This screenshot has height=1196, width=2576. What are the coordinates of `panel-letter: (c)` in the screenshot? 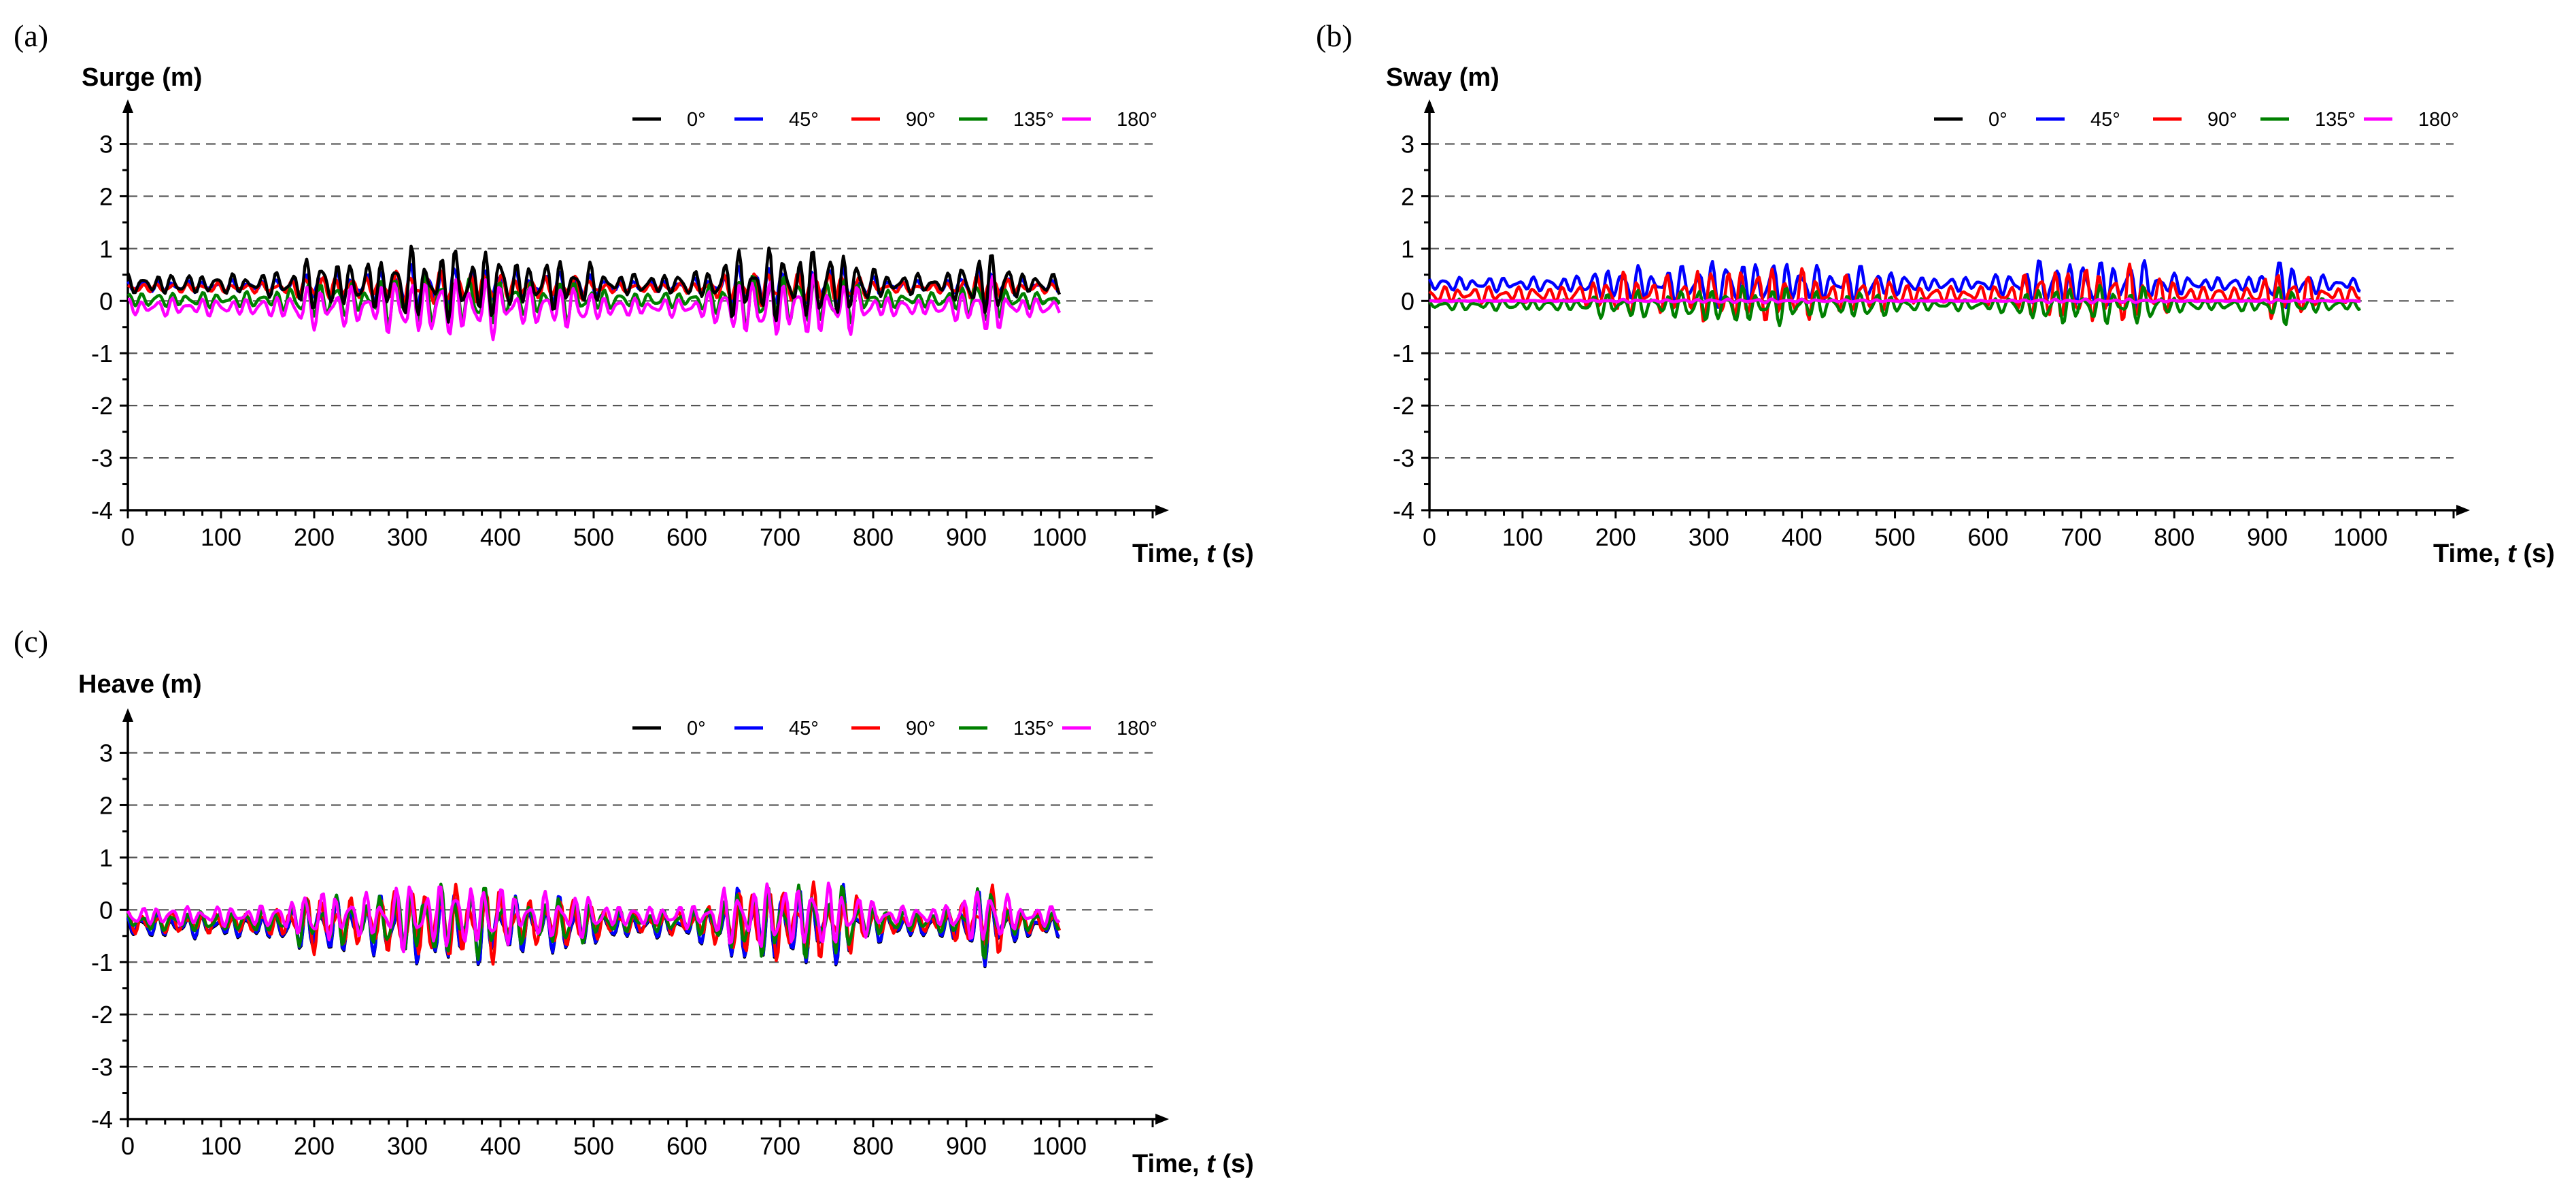 It's located at (31, 642).